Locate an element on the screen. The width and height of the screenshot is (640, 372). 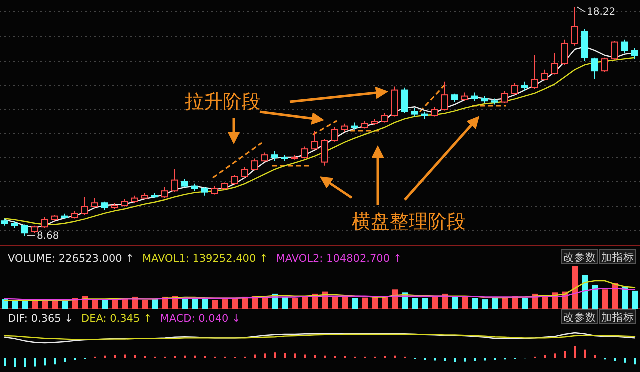
series-label: DIF: 0.365 ↓ is located at coordinates (41, 319).